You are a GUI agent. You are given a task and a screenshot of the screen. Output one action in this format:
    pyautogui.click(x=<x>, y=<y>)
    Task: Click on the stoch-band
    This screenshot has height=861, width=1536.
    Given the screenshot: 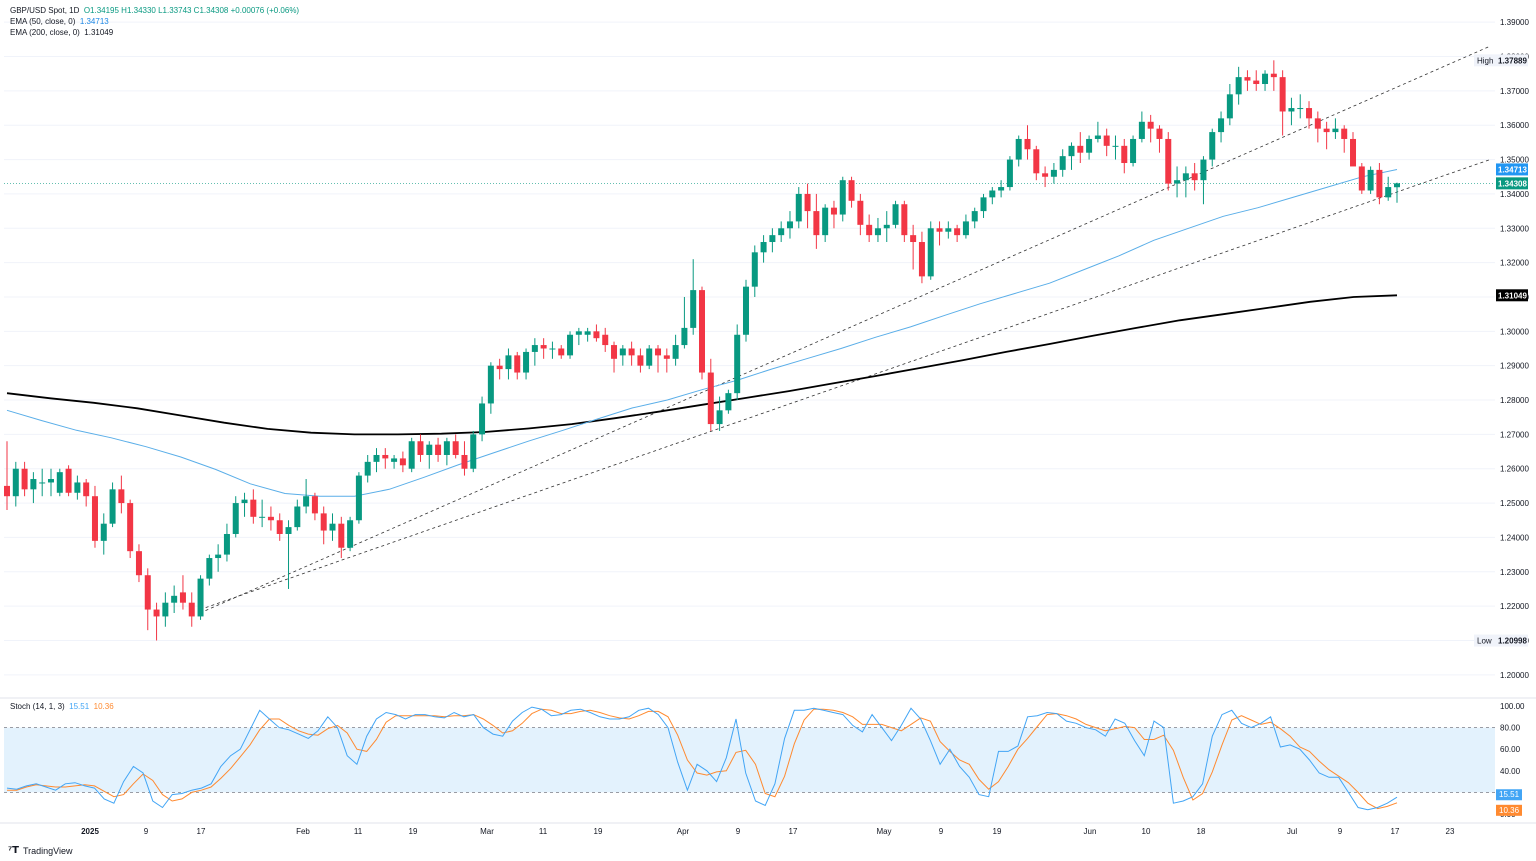 What is the action you would take?
    pyautogui.click(x=749, y=760)
    